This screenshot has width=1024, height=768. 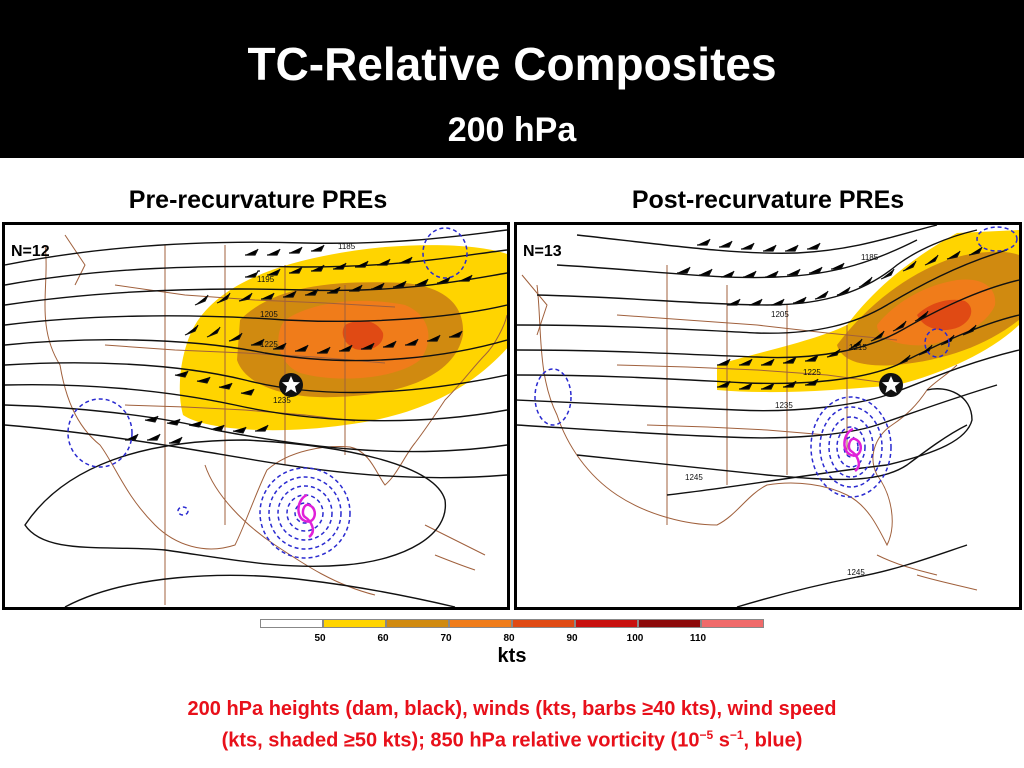 I want to click on colorbar-tick: 80, so click(x=509, y=638).